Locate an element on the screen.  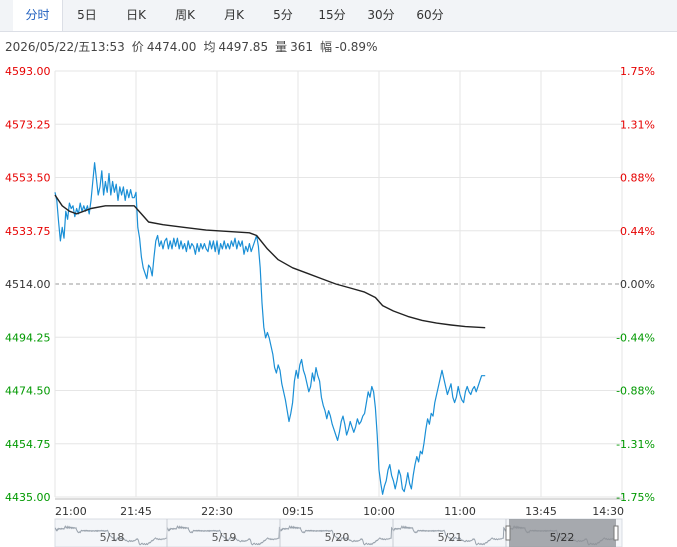
navigator-day-label: 5/21 is located at coordinates (450, 537).